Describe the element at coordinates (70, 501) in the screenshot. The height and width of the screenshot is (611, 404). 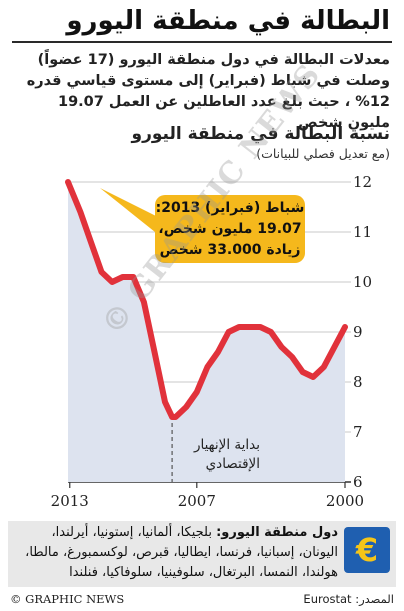
I see `x-tick-label-2: 2013` at that location.